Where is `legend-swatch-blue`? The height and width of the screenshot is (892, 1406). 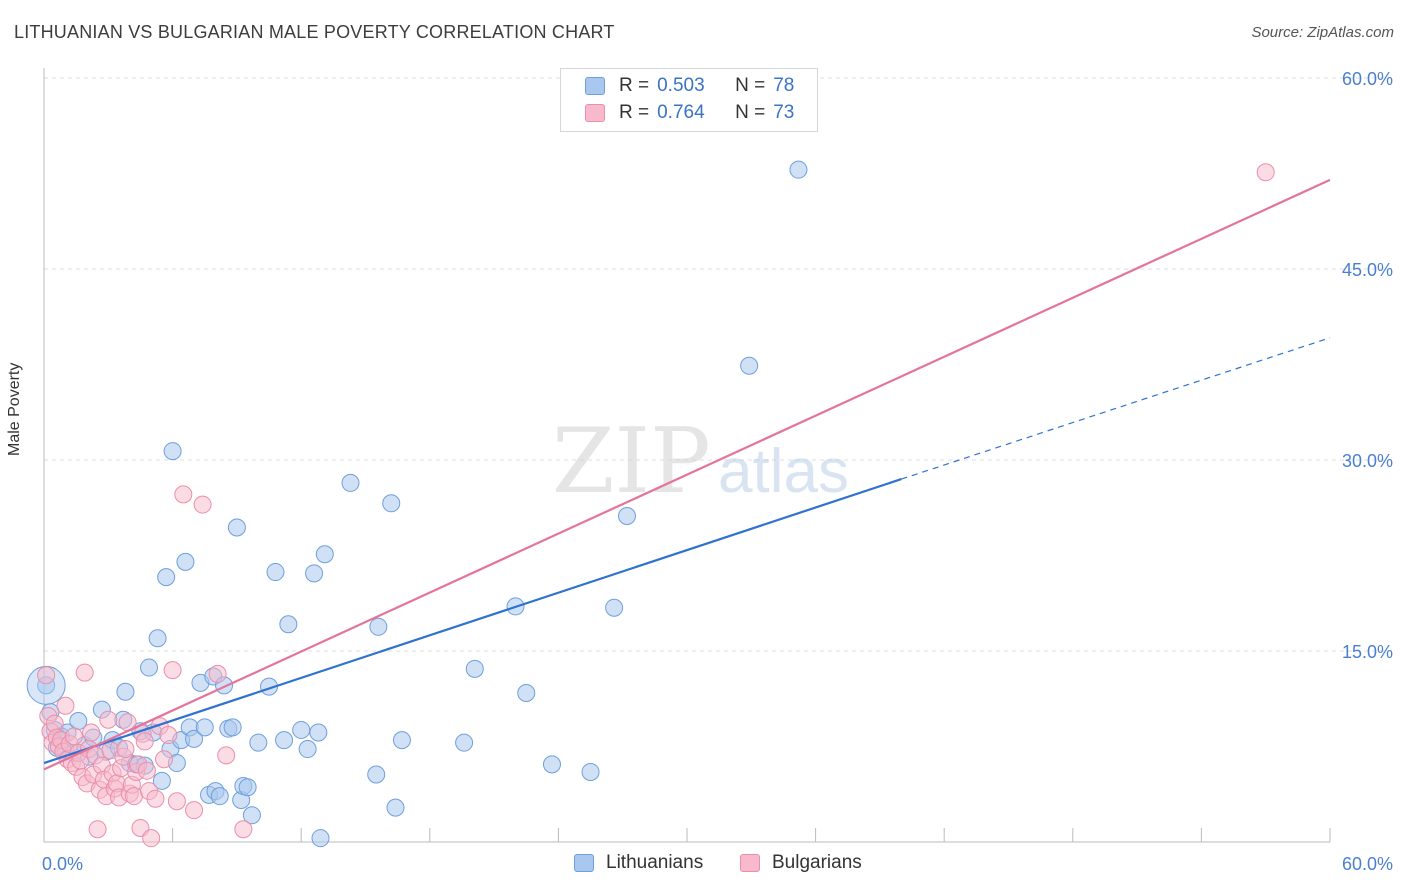
legend-swatch-blue is located at coordinates (595, 86).